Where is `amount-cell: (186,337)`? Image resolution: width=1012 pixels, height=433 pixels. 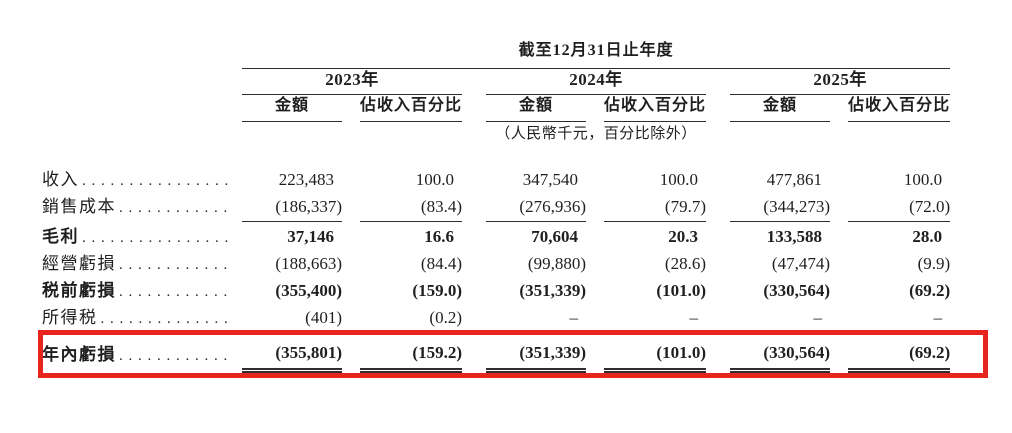 amount-cell: (186,337) is located at coordinates (292, 208).